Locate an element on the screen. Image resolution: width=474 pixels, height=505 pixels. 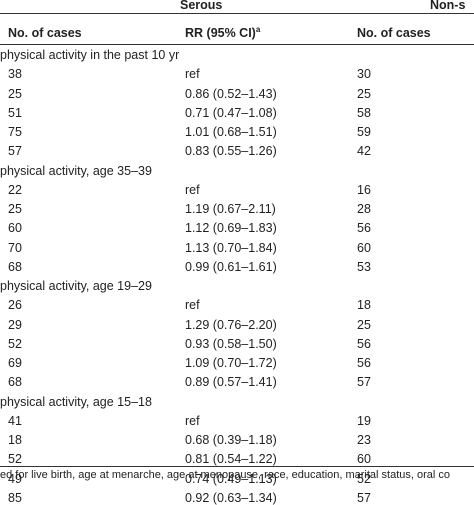
cases-cell: 16 is located at coordinates (364, 189).